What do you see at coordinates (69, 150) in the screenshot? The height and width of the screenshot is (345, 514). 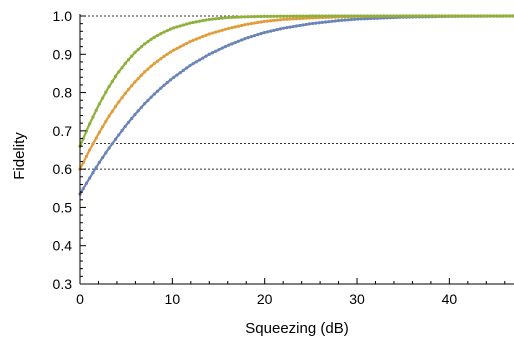 I see `y-axis-ticks: 0.3 0.4 0.5 0.6 0.7 0.8 0.9 1.0` at bounding box center [69, 150].